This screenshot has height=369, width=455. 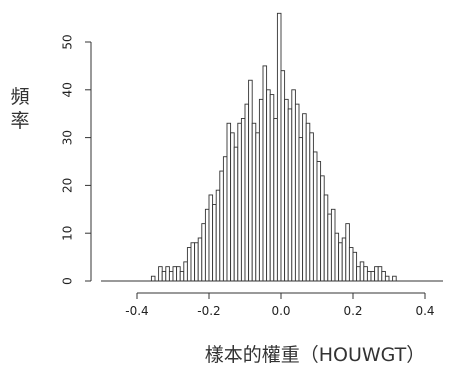 What do you see at coordinates (19, 121) in the screenshot?
I see `y-axis-label-char: 率` at bounding box center [19, 121].